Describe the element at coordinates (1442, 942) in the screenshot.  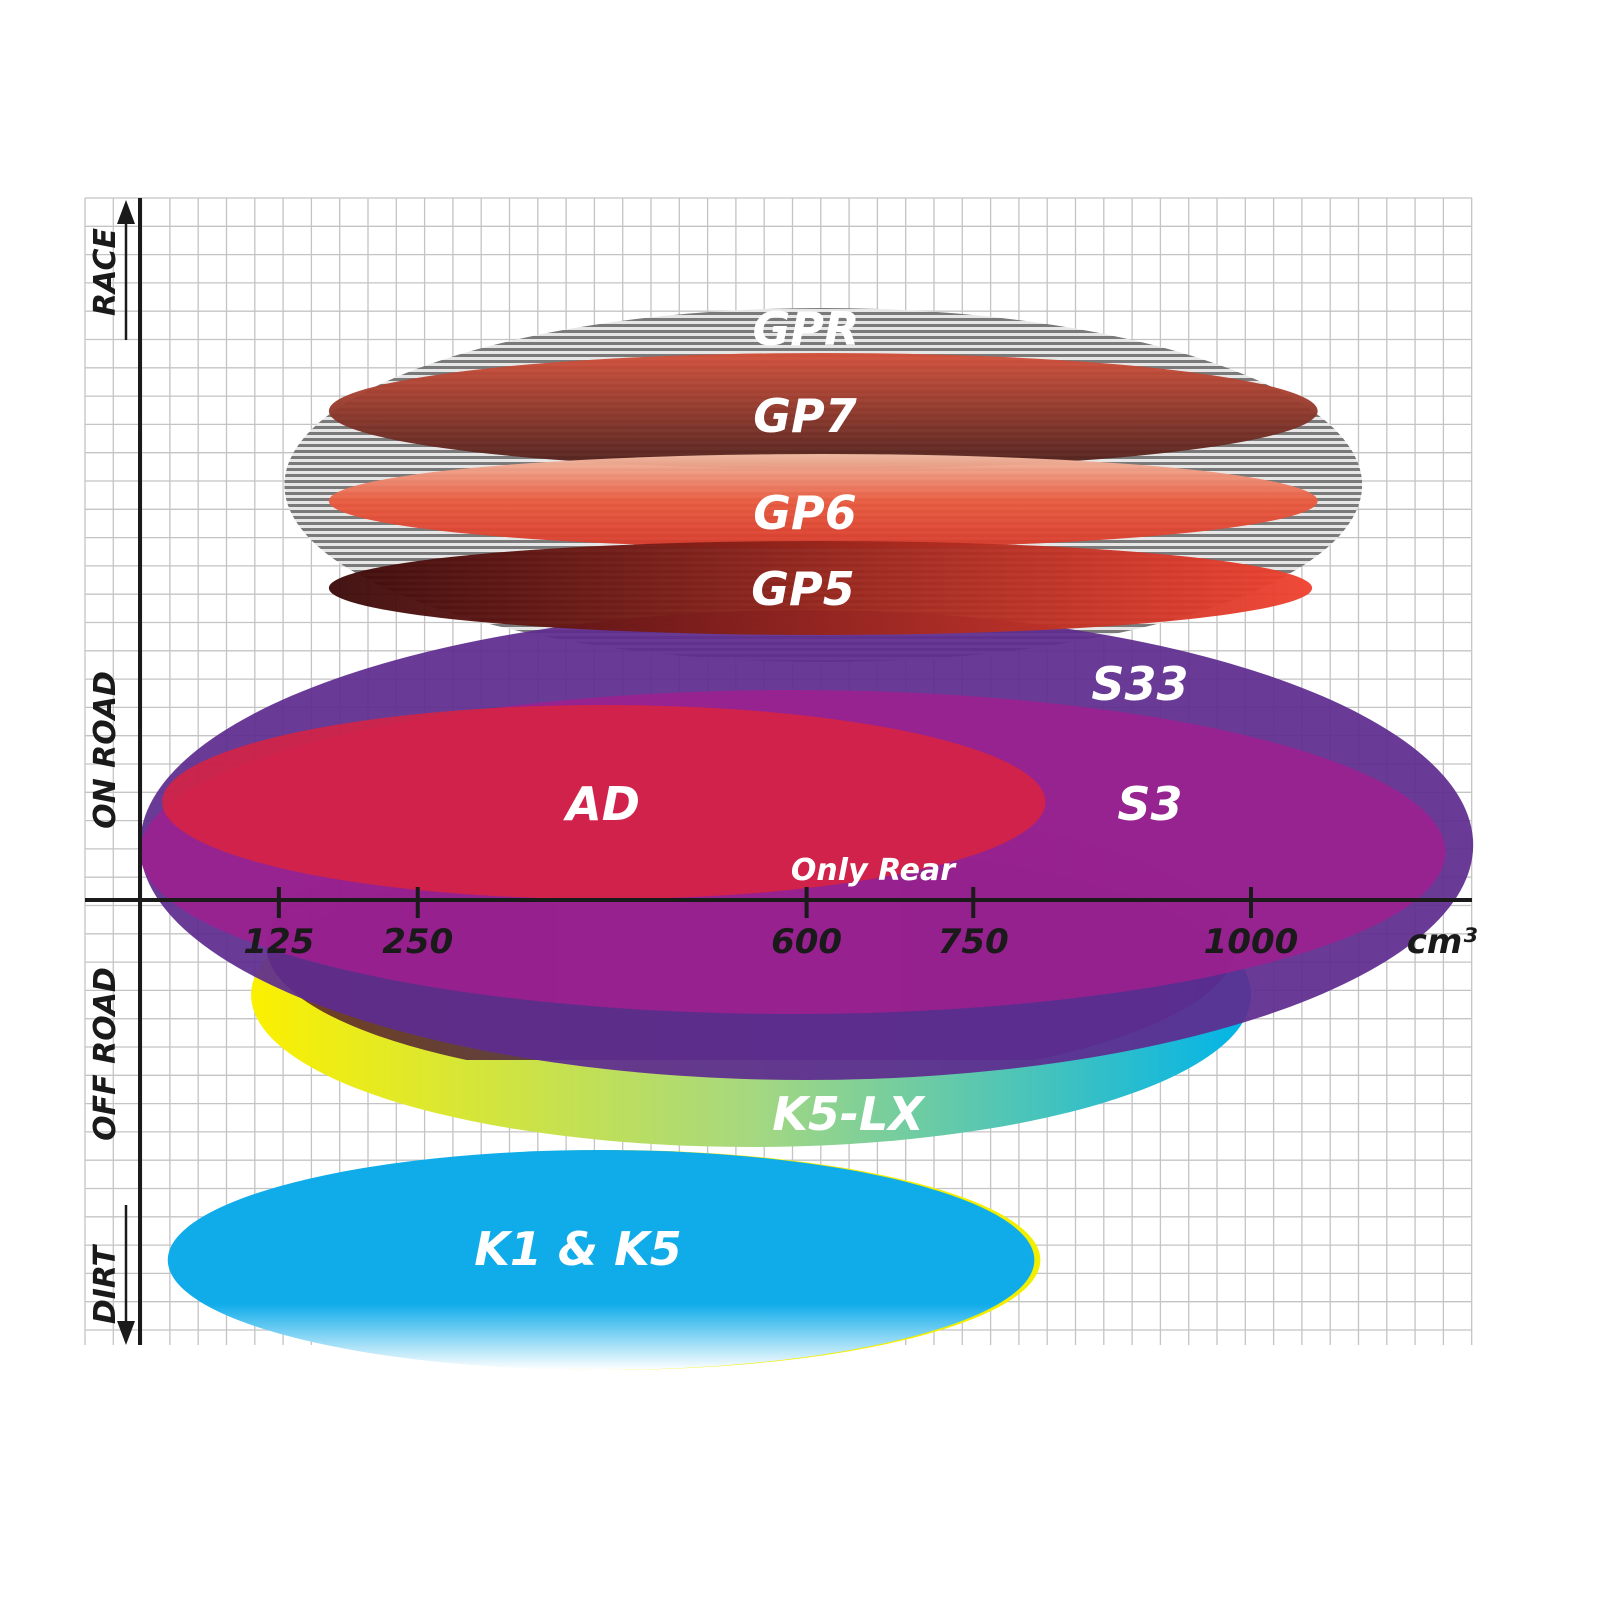
I see `x-axis-unit-label: cm³` at that location.